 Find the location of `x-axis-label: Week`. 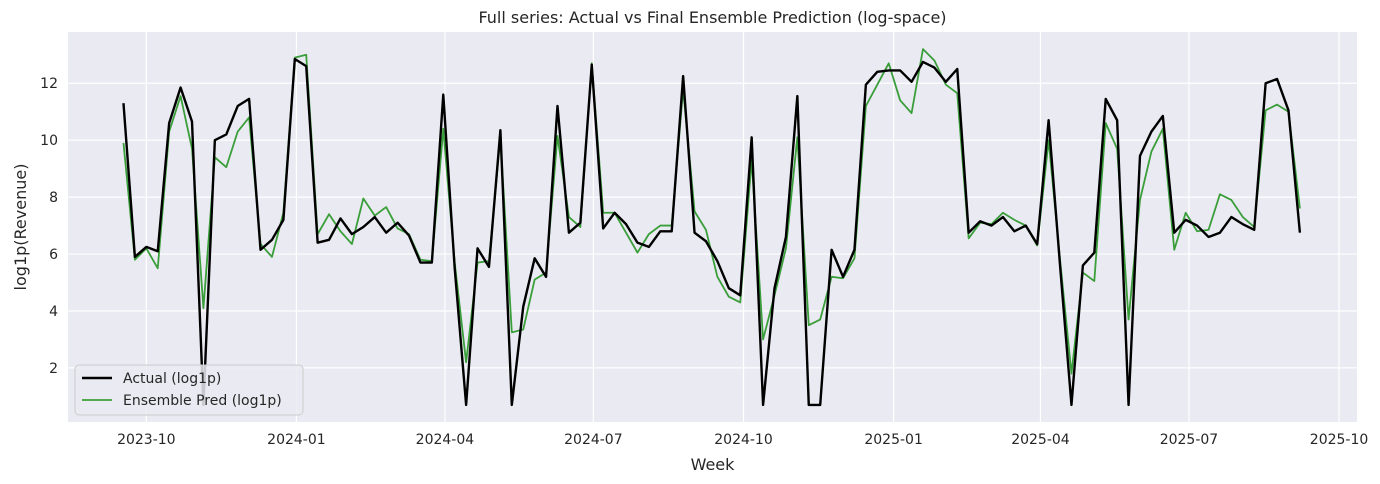

x-axis-label: Week is located at coordinates (713, 464).